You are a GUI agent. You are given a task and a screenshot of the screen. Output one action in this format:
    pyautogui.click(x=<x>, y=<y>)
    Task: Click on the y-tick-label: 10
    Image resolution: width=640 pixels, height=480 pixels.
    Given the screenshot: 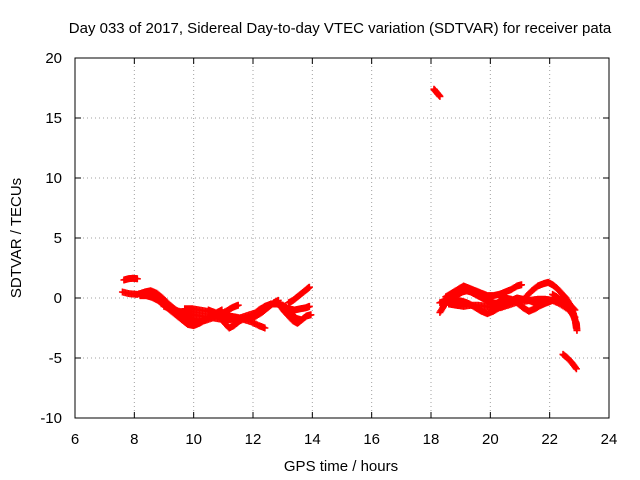 What is the action you would take?
    pyautogui.click(x=53, y=178)
    